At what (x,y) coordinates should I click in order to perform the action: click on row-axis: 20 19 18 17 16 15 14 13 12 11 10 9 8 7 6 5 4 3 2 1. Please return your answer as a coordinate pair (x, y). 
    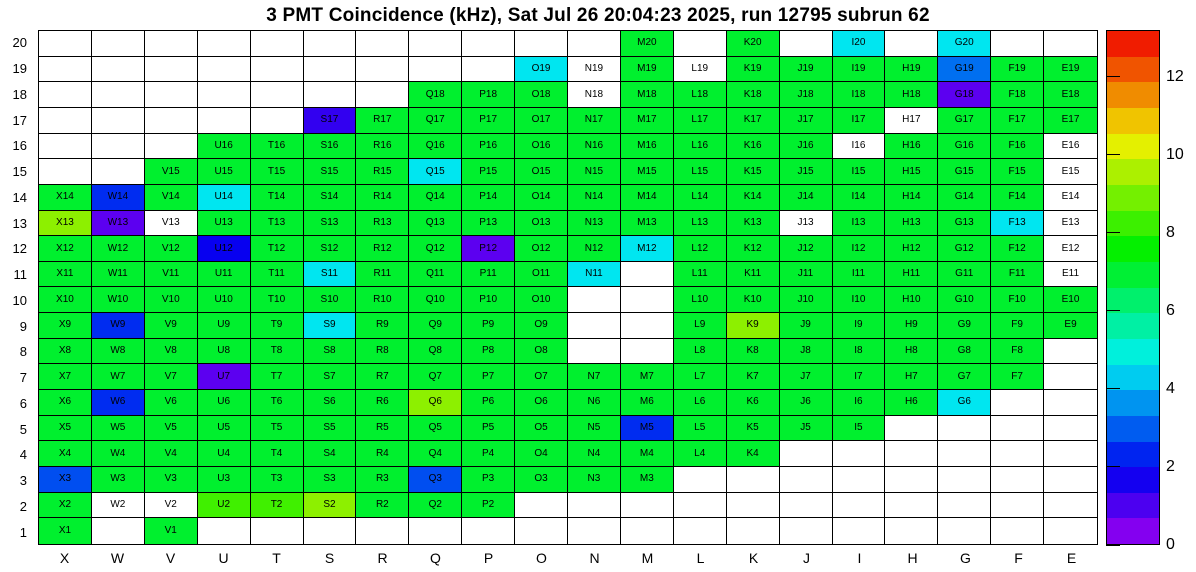
    Looking at the image, I should click on (17, 287).